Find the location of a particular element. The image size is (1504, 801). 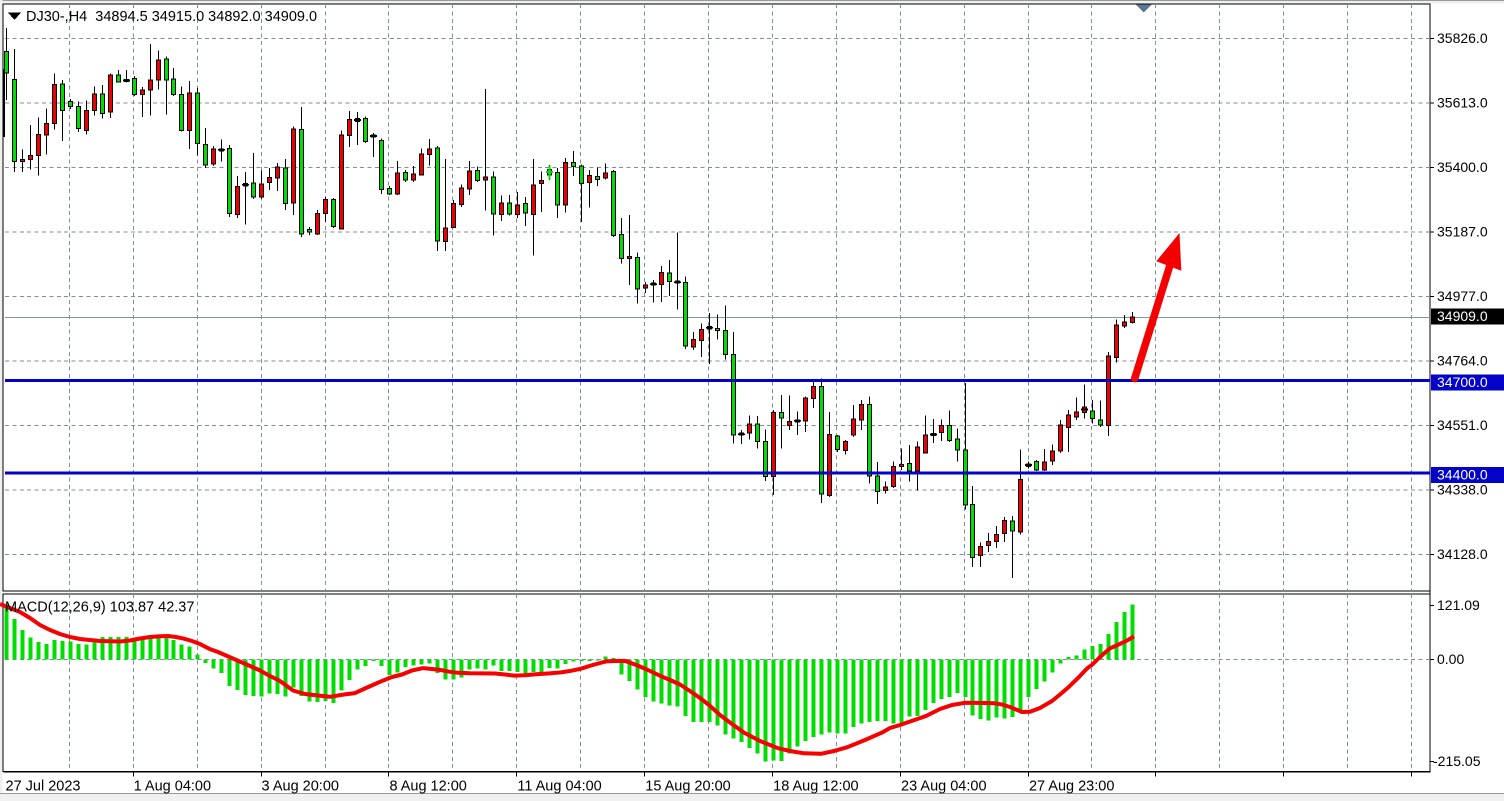

svg-text: 34338.0 is located at coordinates (1462, 490).